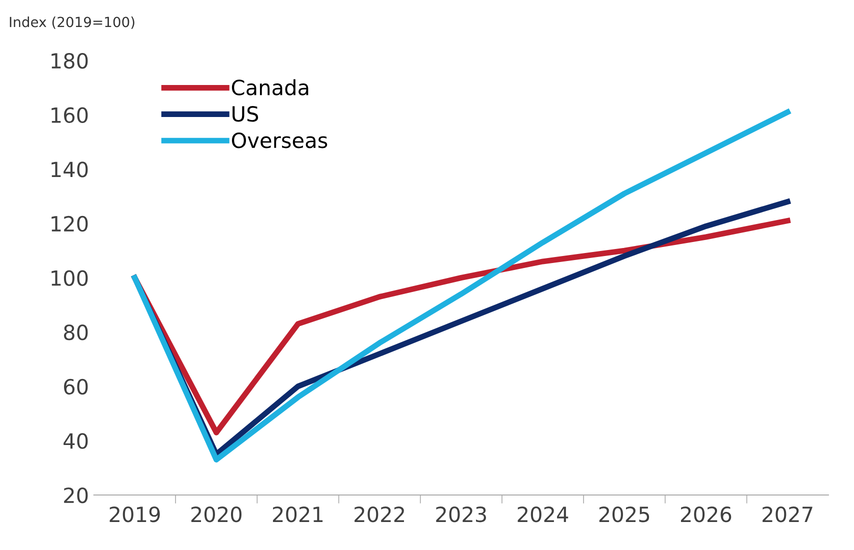 This screenshot has width=854, height=550. I want to click on x-tick-label: 2020, so click(216, 514).